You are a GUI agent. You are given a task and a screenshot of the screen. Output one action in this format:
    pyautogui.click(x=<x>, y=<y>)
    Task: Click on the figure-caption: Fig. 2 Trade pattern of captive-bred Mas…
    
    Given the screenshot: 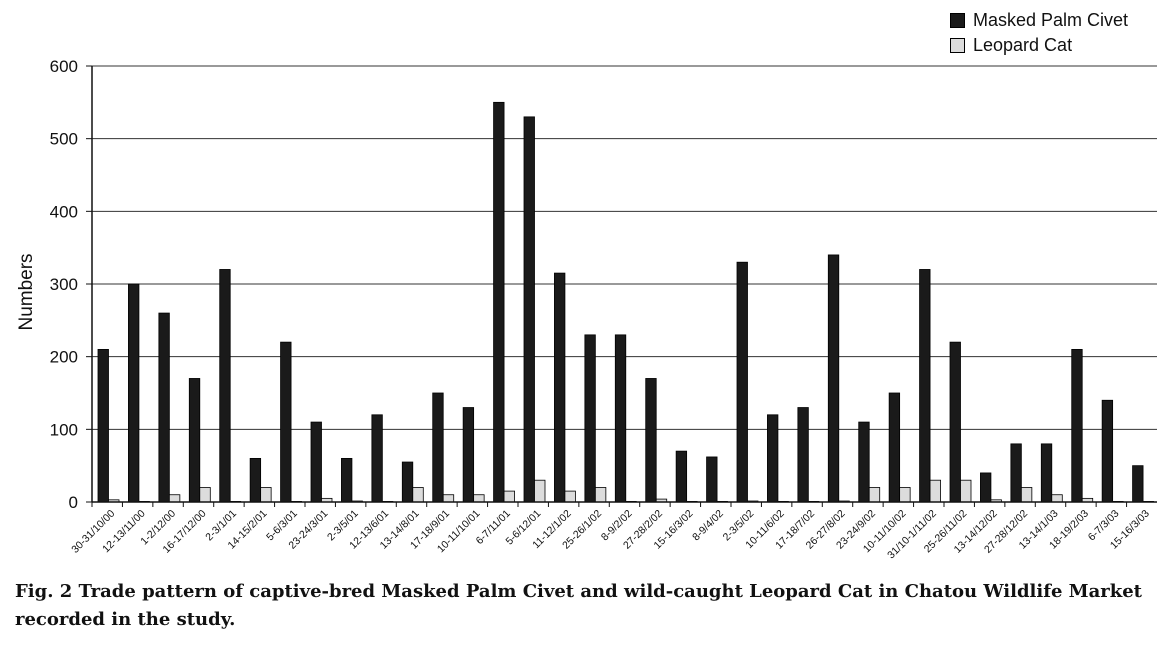 What is the action you would take?
    pyautogui.click(x=578, y=605)
    